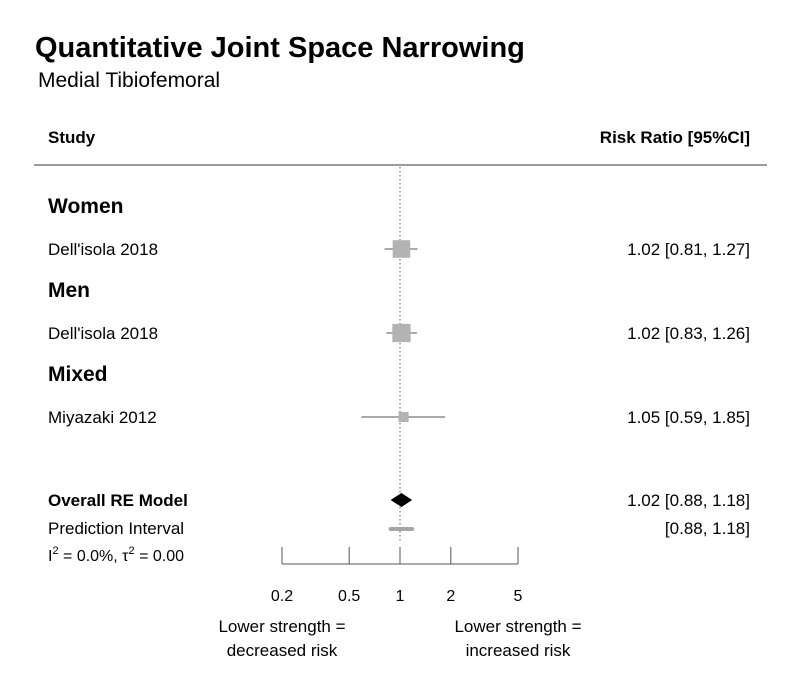 Image resolution: width=800 pixels, height=700 pixels. What do you see at coordinates (281, 626) in the screenshot?
I see `axis-note-left-line1: Lower strength =` at bounding box center [281, 626].